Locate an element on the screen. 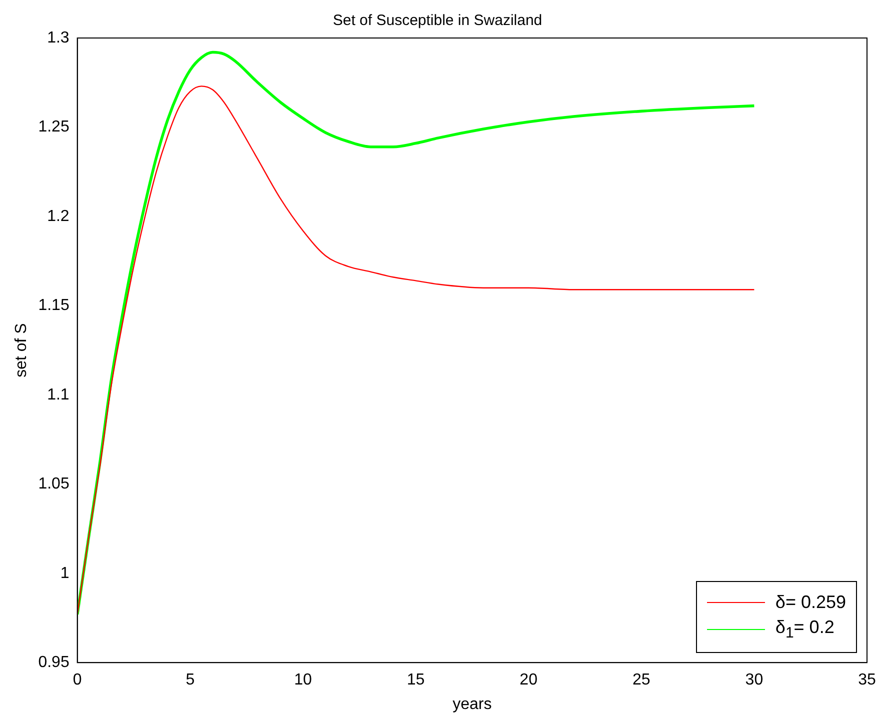 This screenshot has height=724, width=893. y-axis-title: set of S is located at coordinates (21, 350).